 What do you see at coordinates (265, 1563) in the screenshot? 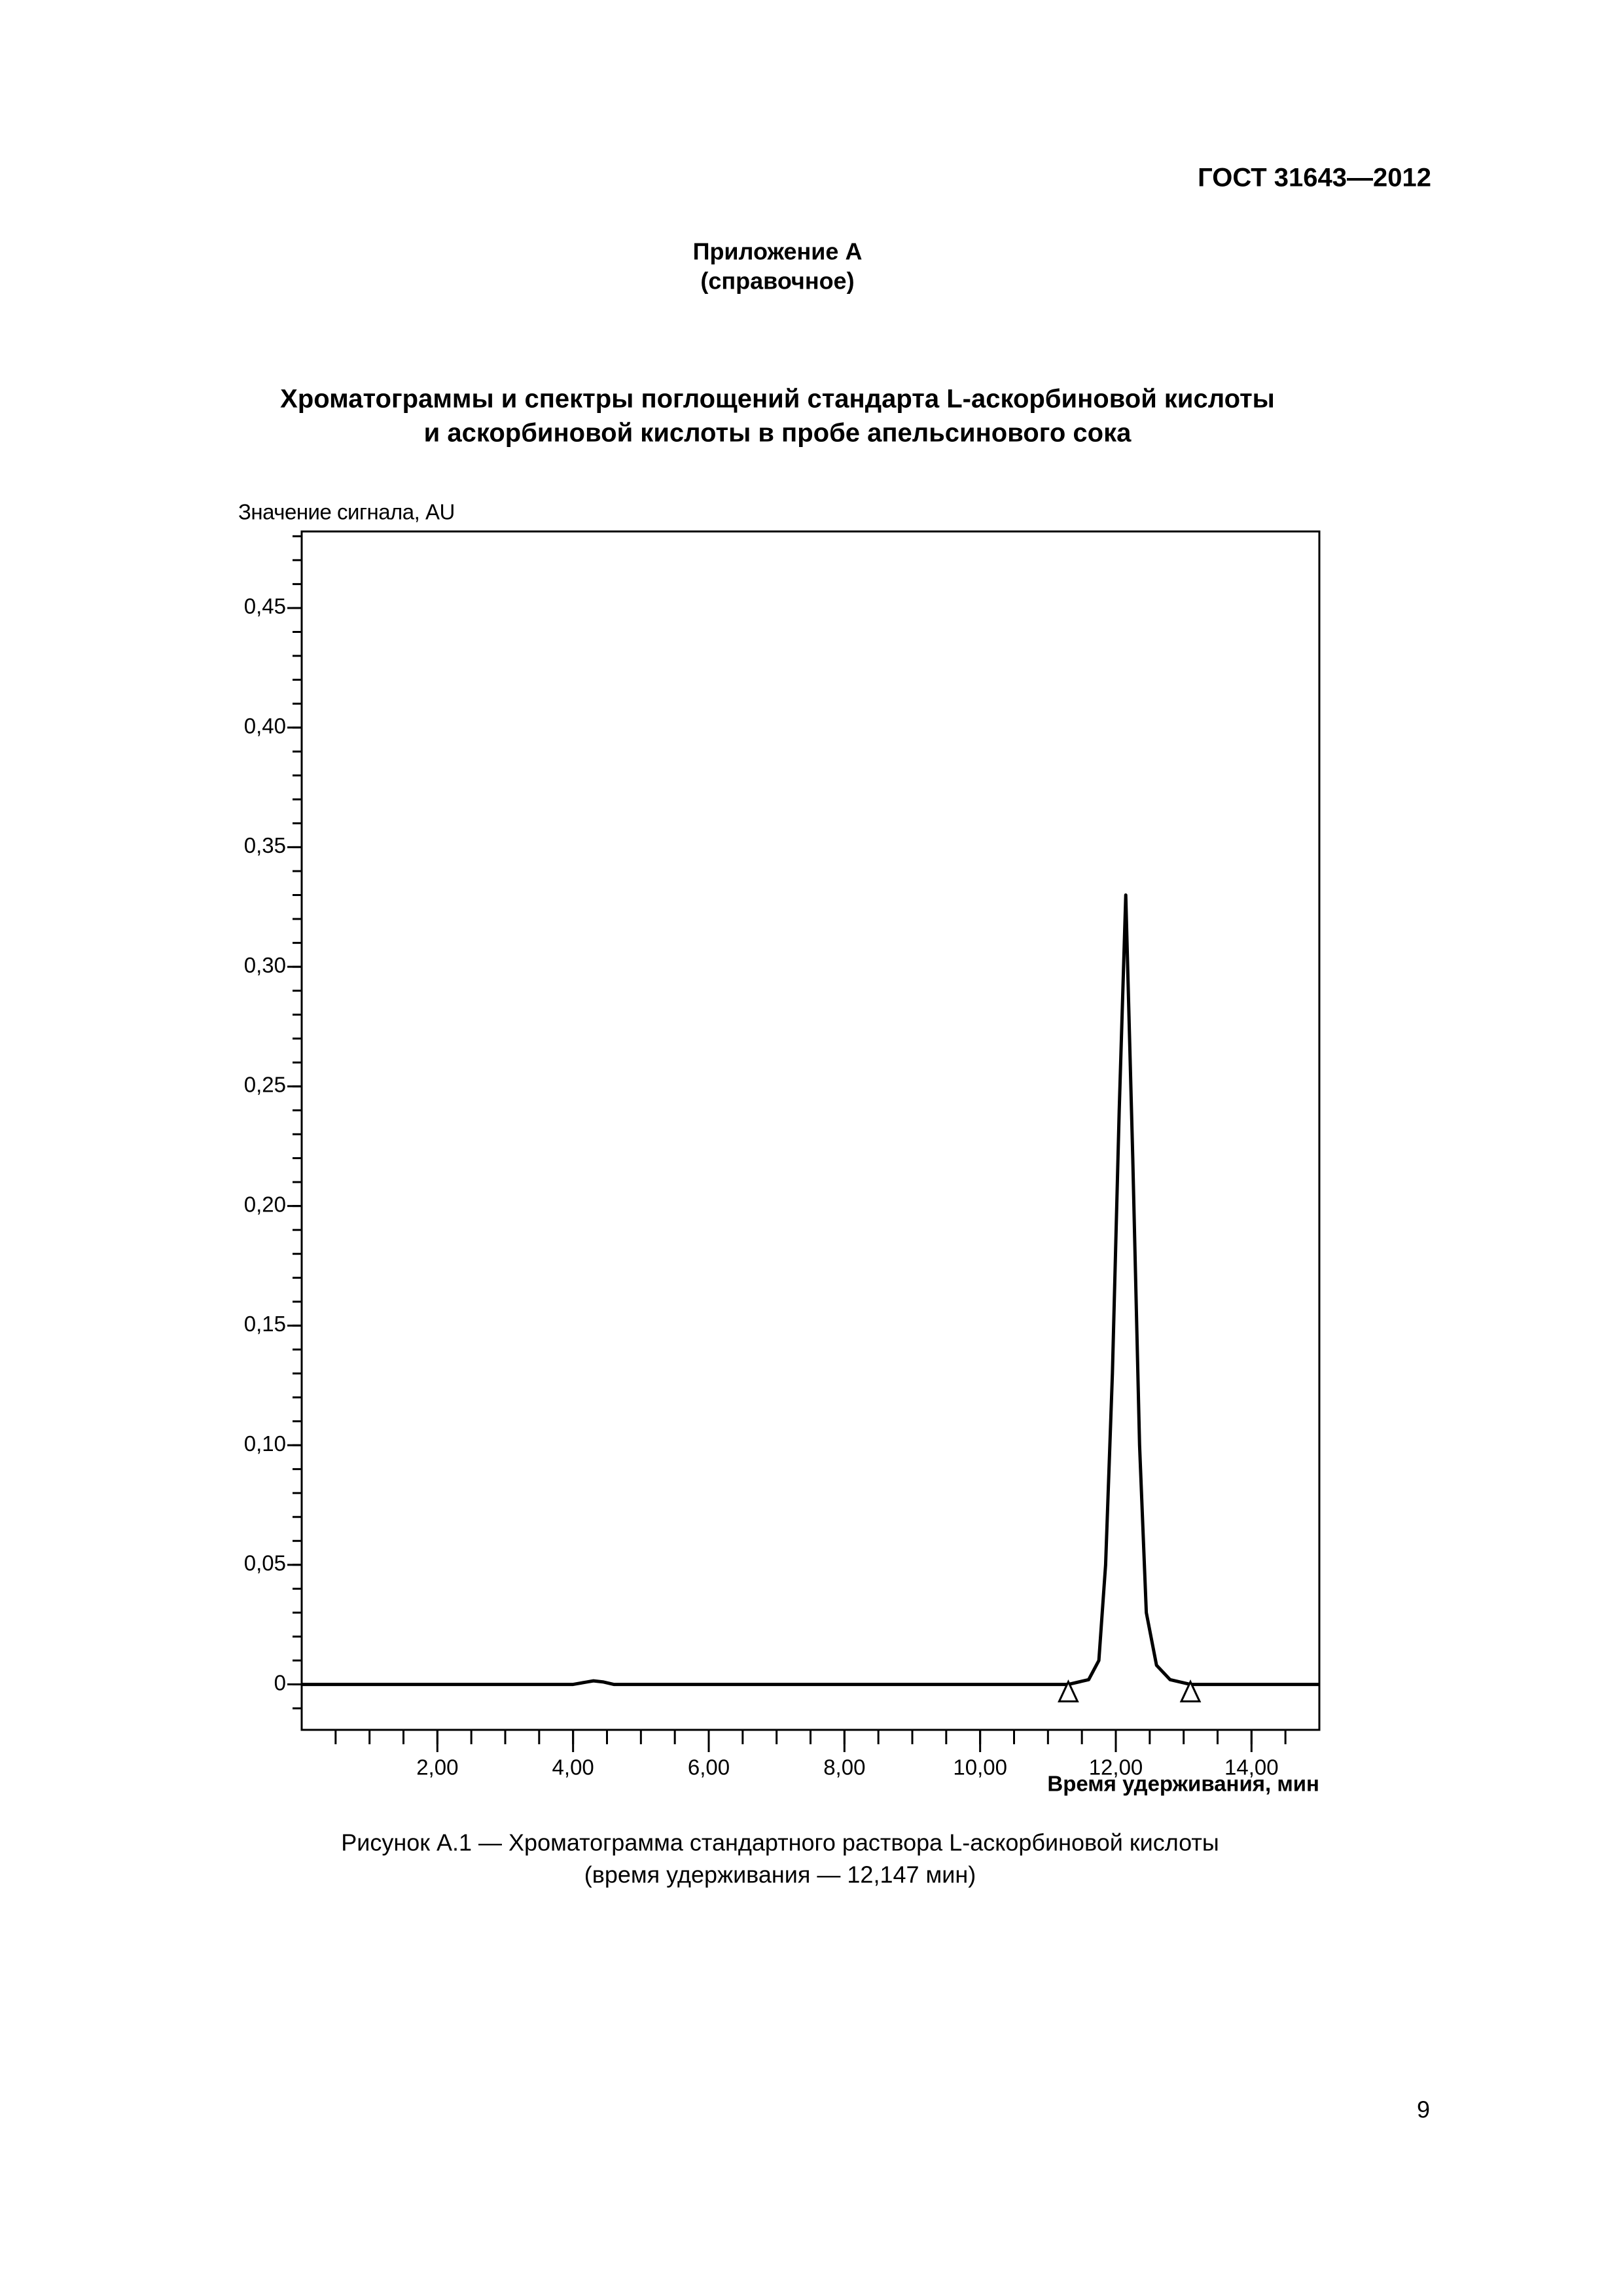
I see `y-tick-label: 0,05` at bounding box center [265, 1563].